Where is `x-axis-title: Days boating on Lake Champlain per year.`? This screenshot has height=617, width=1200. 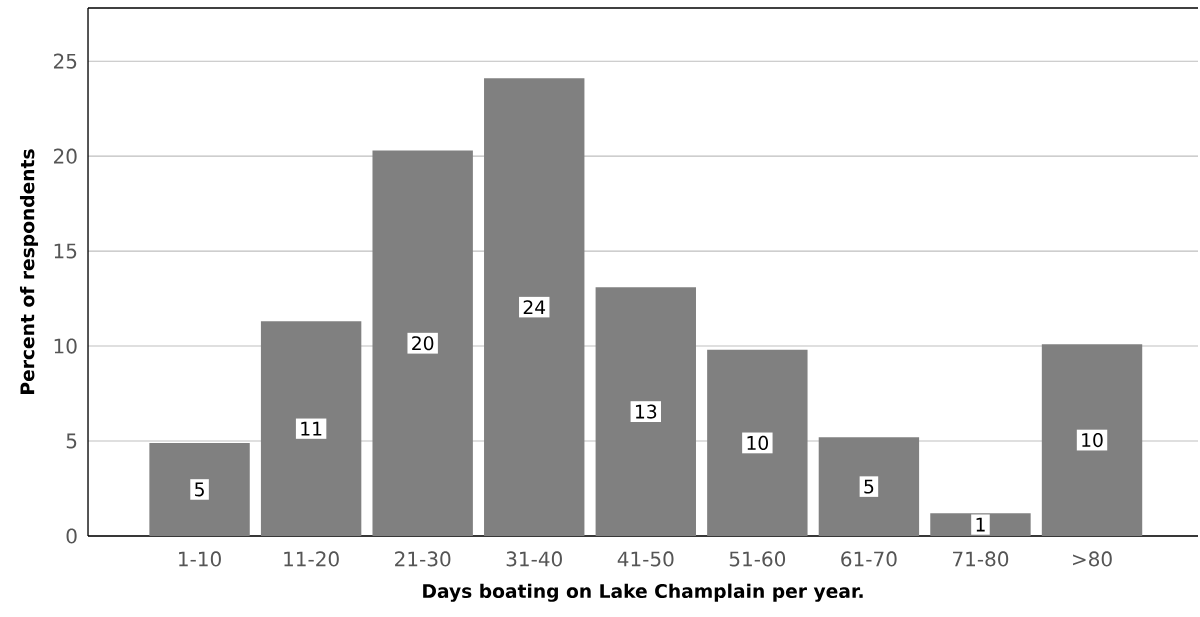 x-axis-title: Days boating on Lake Champlain per year. is located at coordinates (643, 592).